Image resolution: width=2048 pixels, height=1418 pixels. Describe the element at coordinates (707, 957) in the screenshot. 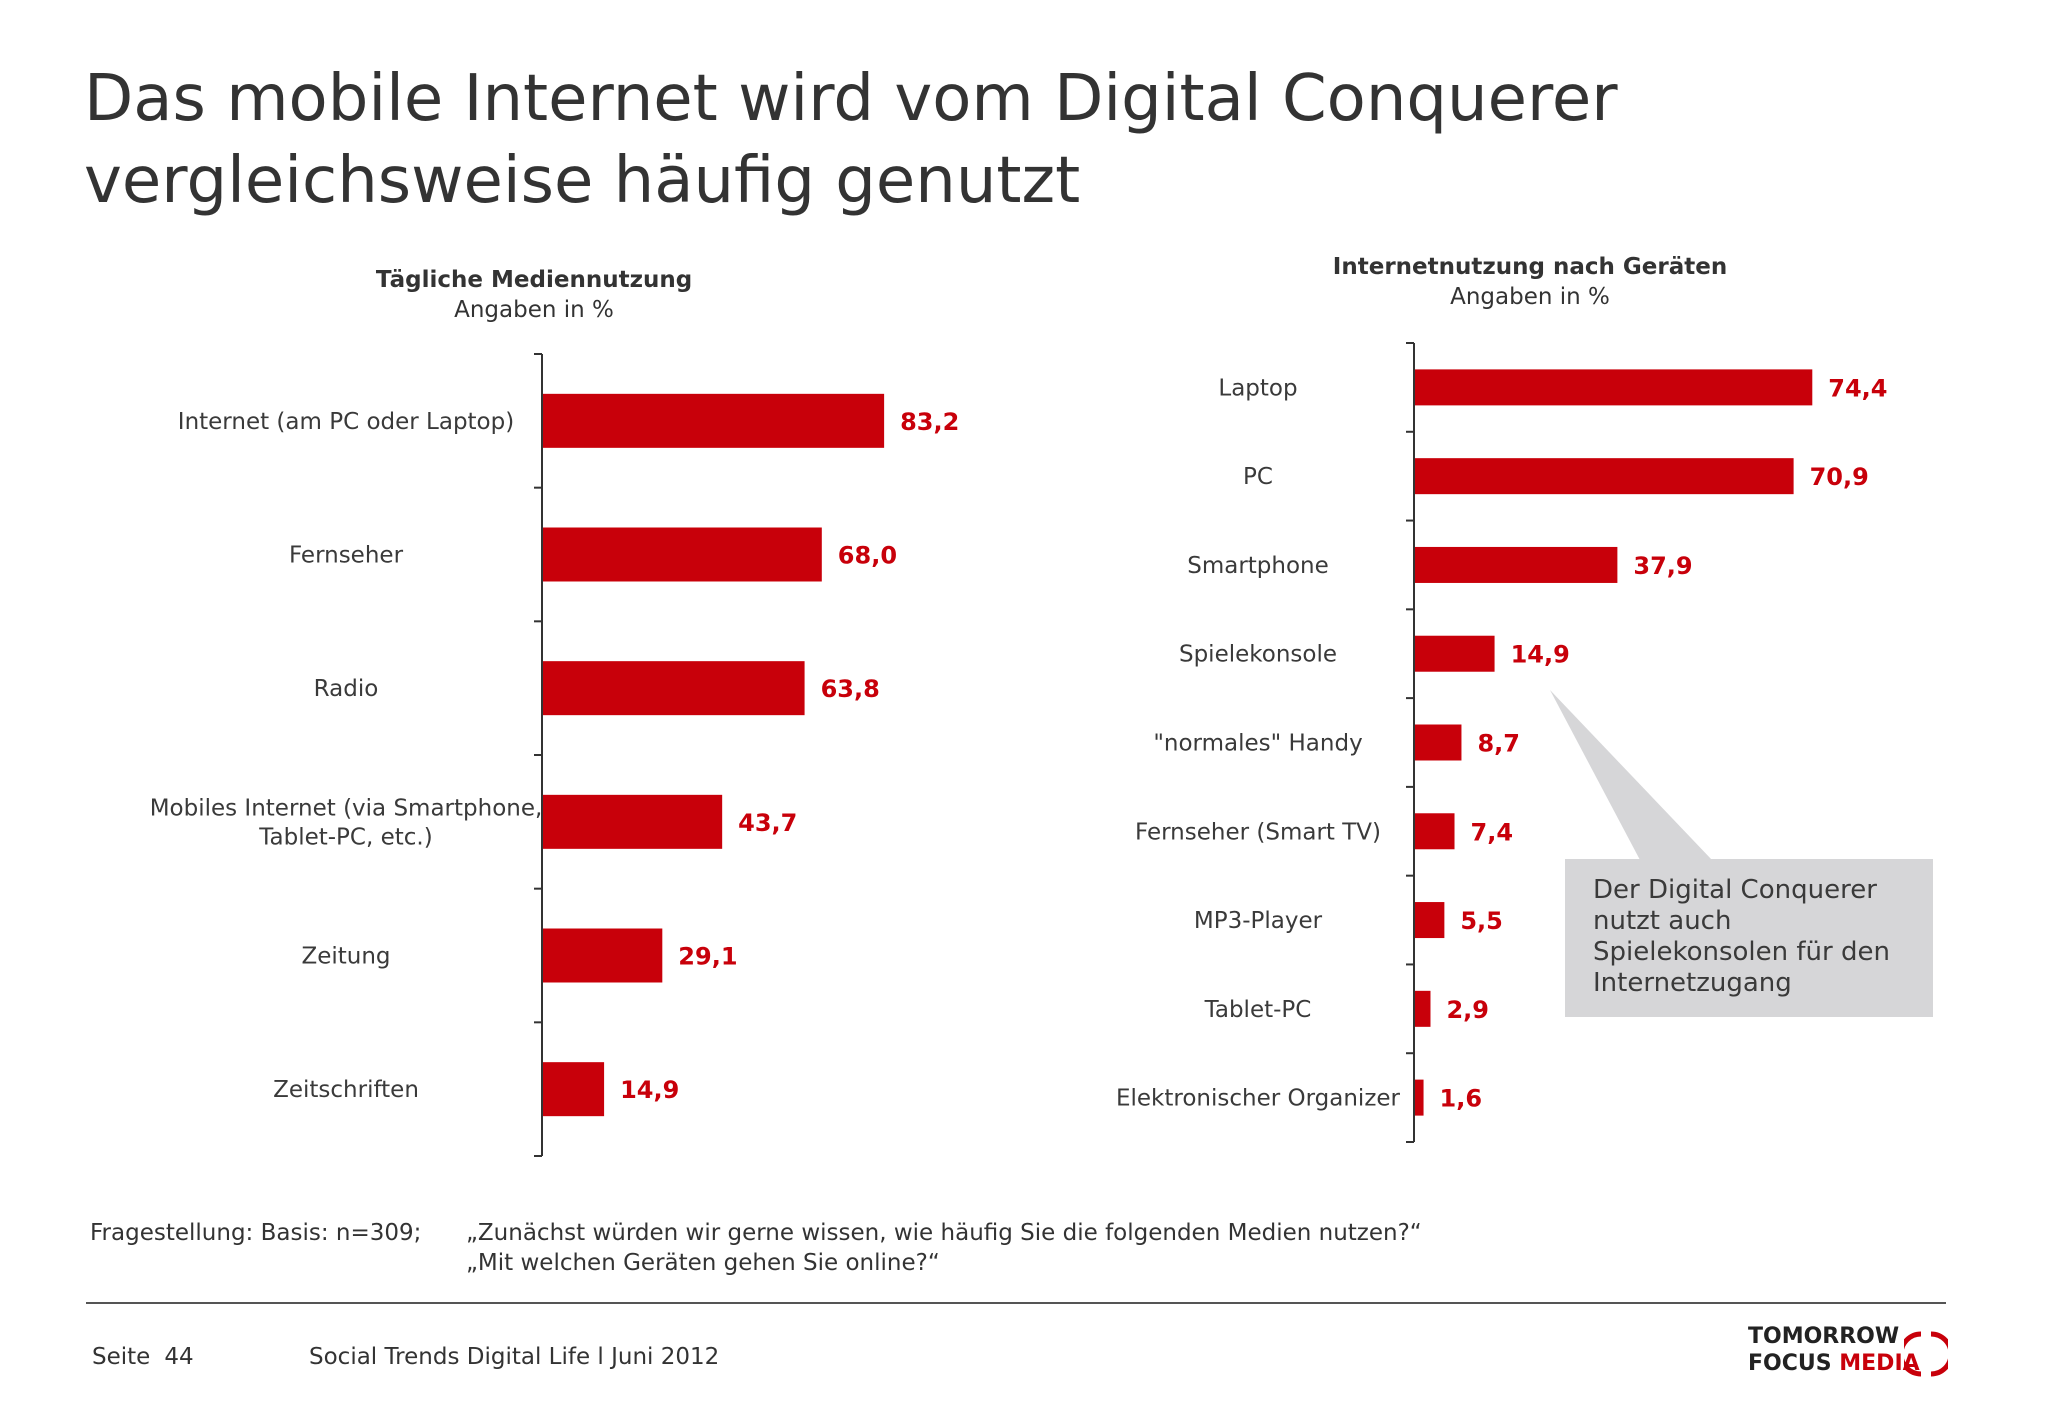

I see `value-label: 29,1` at that location.